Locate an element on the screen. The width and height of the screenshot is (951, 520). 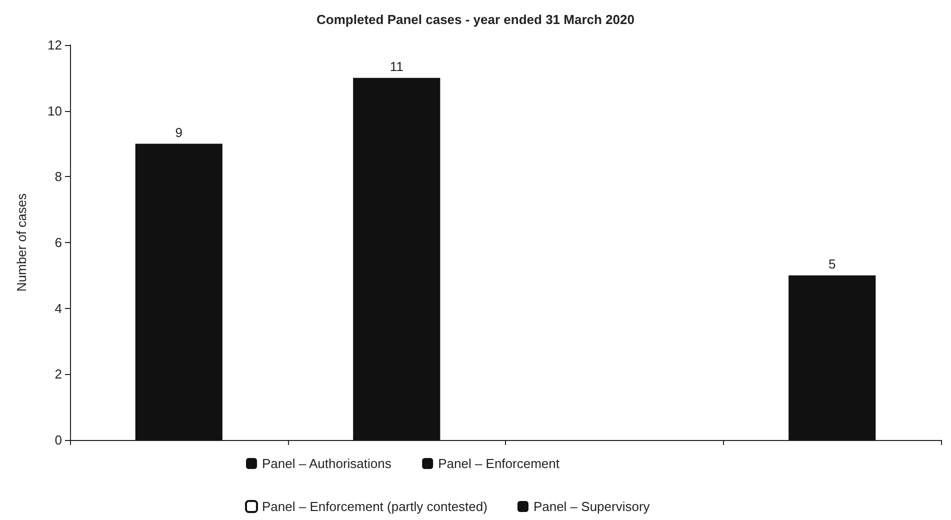
y-axis-title: Number of cases is located at coordinates (21, 242).